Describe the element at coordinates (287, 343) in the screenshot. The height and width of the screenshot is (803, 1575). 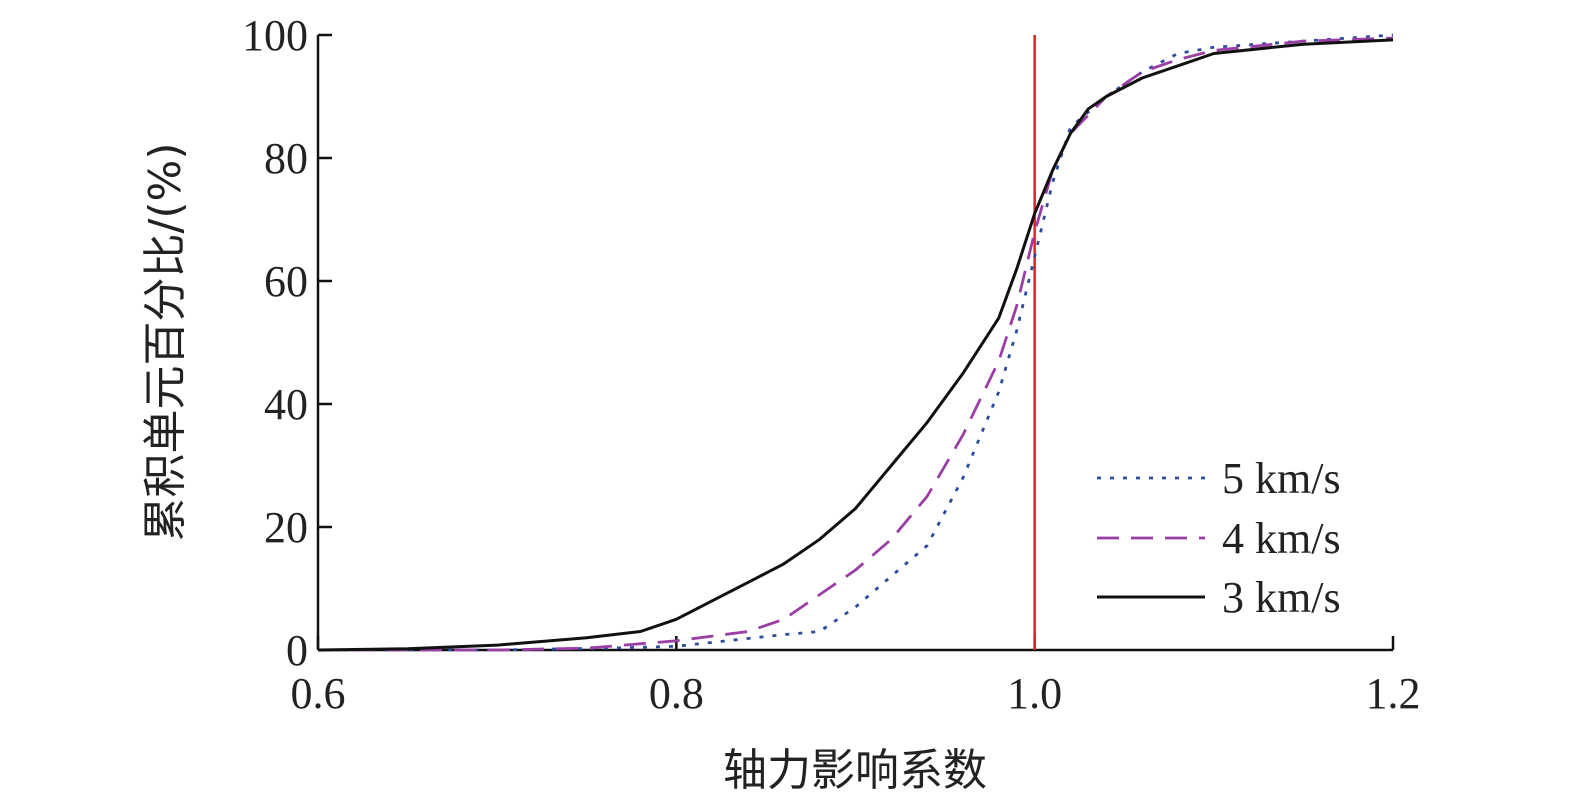
I see `y-ticks: 0 20 40 60 80 100` at that location.